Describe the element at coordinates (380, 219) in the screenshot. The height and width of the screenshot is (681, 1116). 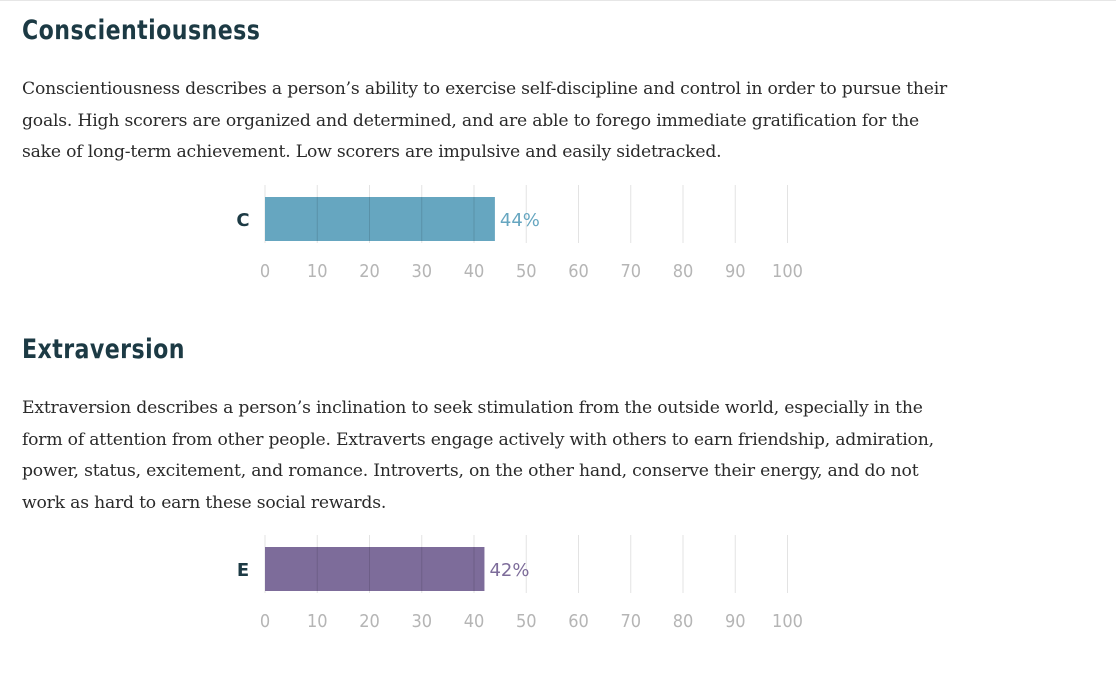
I see `bar-C` at that location.